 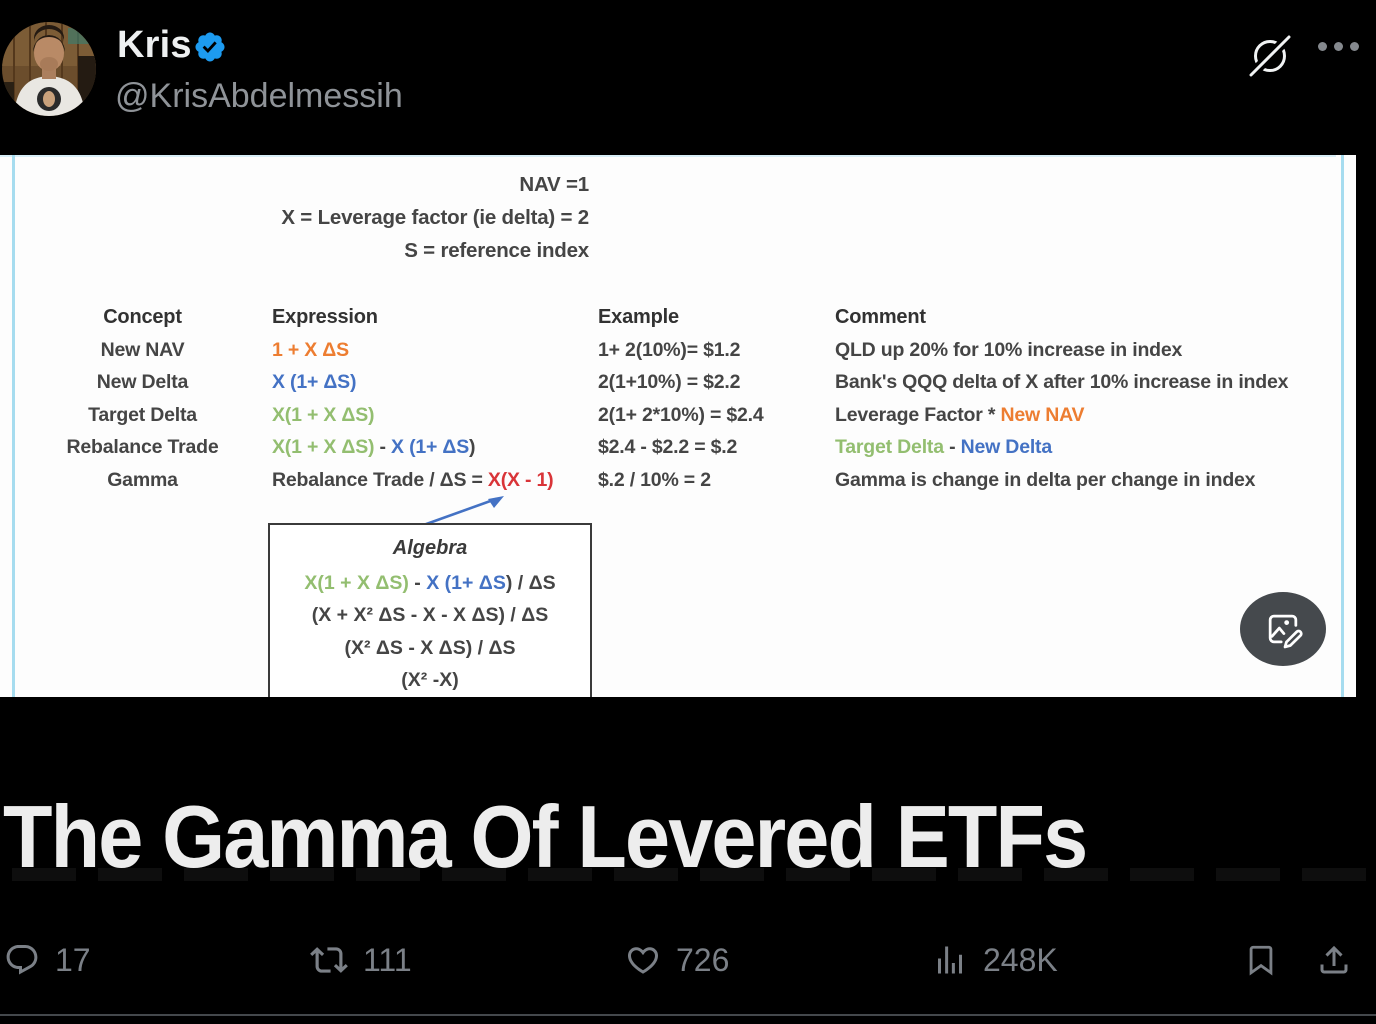 What do you see at coordinates (496, 250) in the screenshot?
I see `definition-line: S = reference index` at bounding box center [496, 250].